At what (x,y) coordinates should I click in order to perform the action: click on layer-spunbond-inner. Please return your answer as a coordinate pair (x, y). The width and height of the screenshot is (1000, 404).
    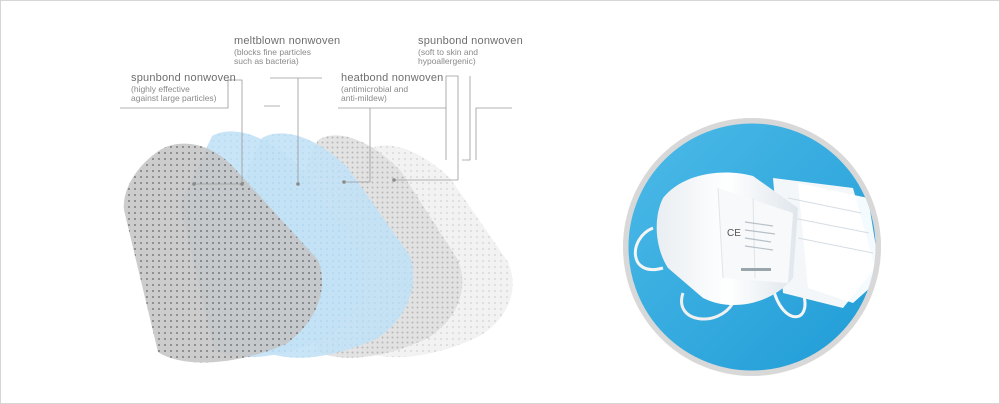
    Looking at the image, I should click on (223, 253).